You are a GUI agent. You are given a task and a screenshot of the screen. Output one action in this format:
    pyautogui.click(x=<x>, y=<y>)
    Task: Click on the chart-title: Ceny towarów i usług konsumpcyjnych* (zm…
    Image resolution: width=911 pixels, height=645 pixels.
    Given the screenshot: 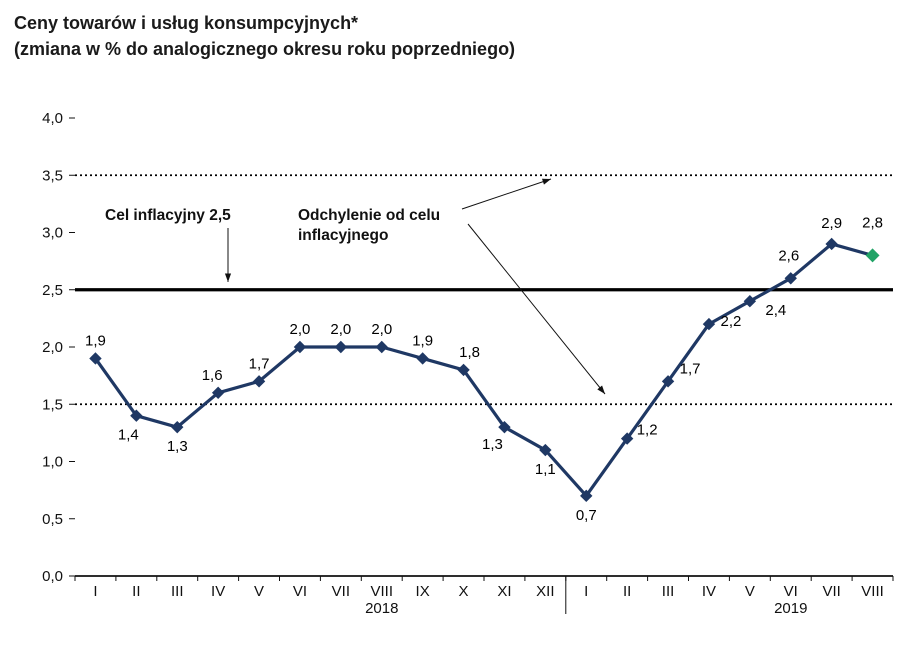 What is the action you would take?
    pyautogui.click(x=264, y=36)
    